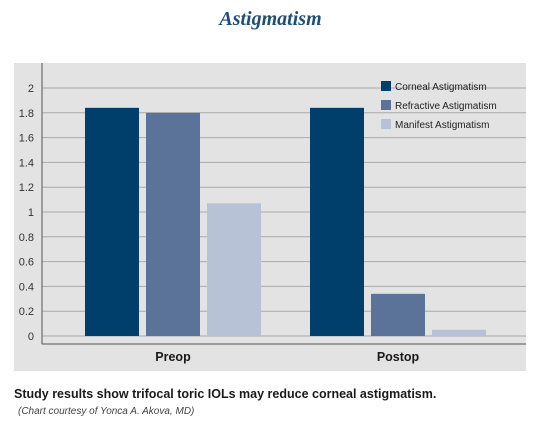  Describe the element at coordinates (31, 89) in the screenshot. I see `y-tick-label: 2` at that location.